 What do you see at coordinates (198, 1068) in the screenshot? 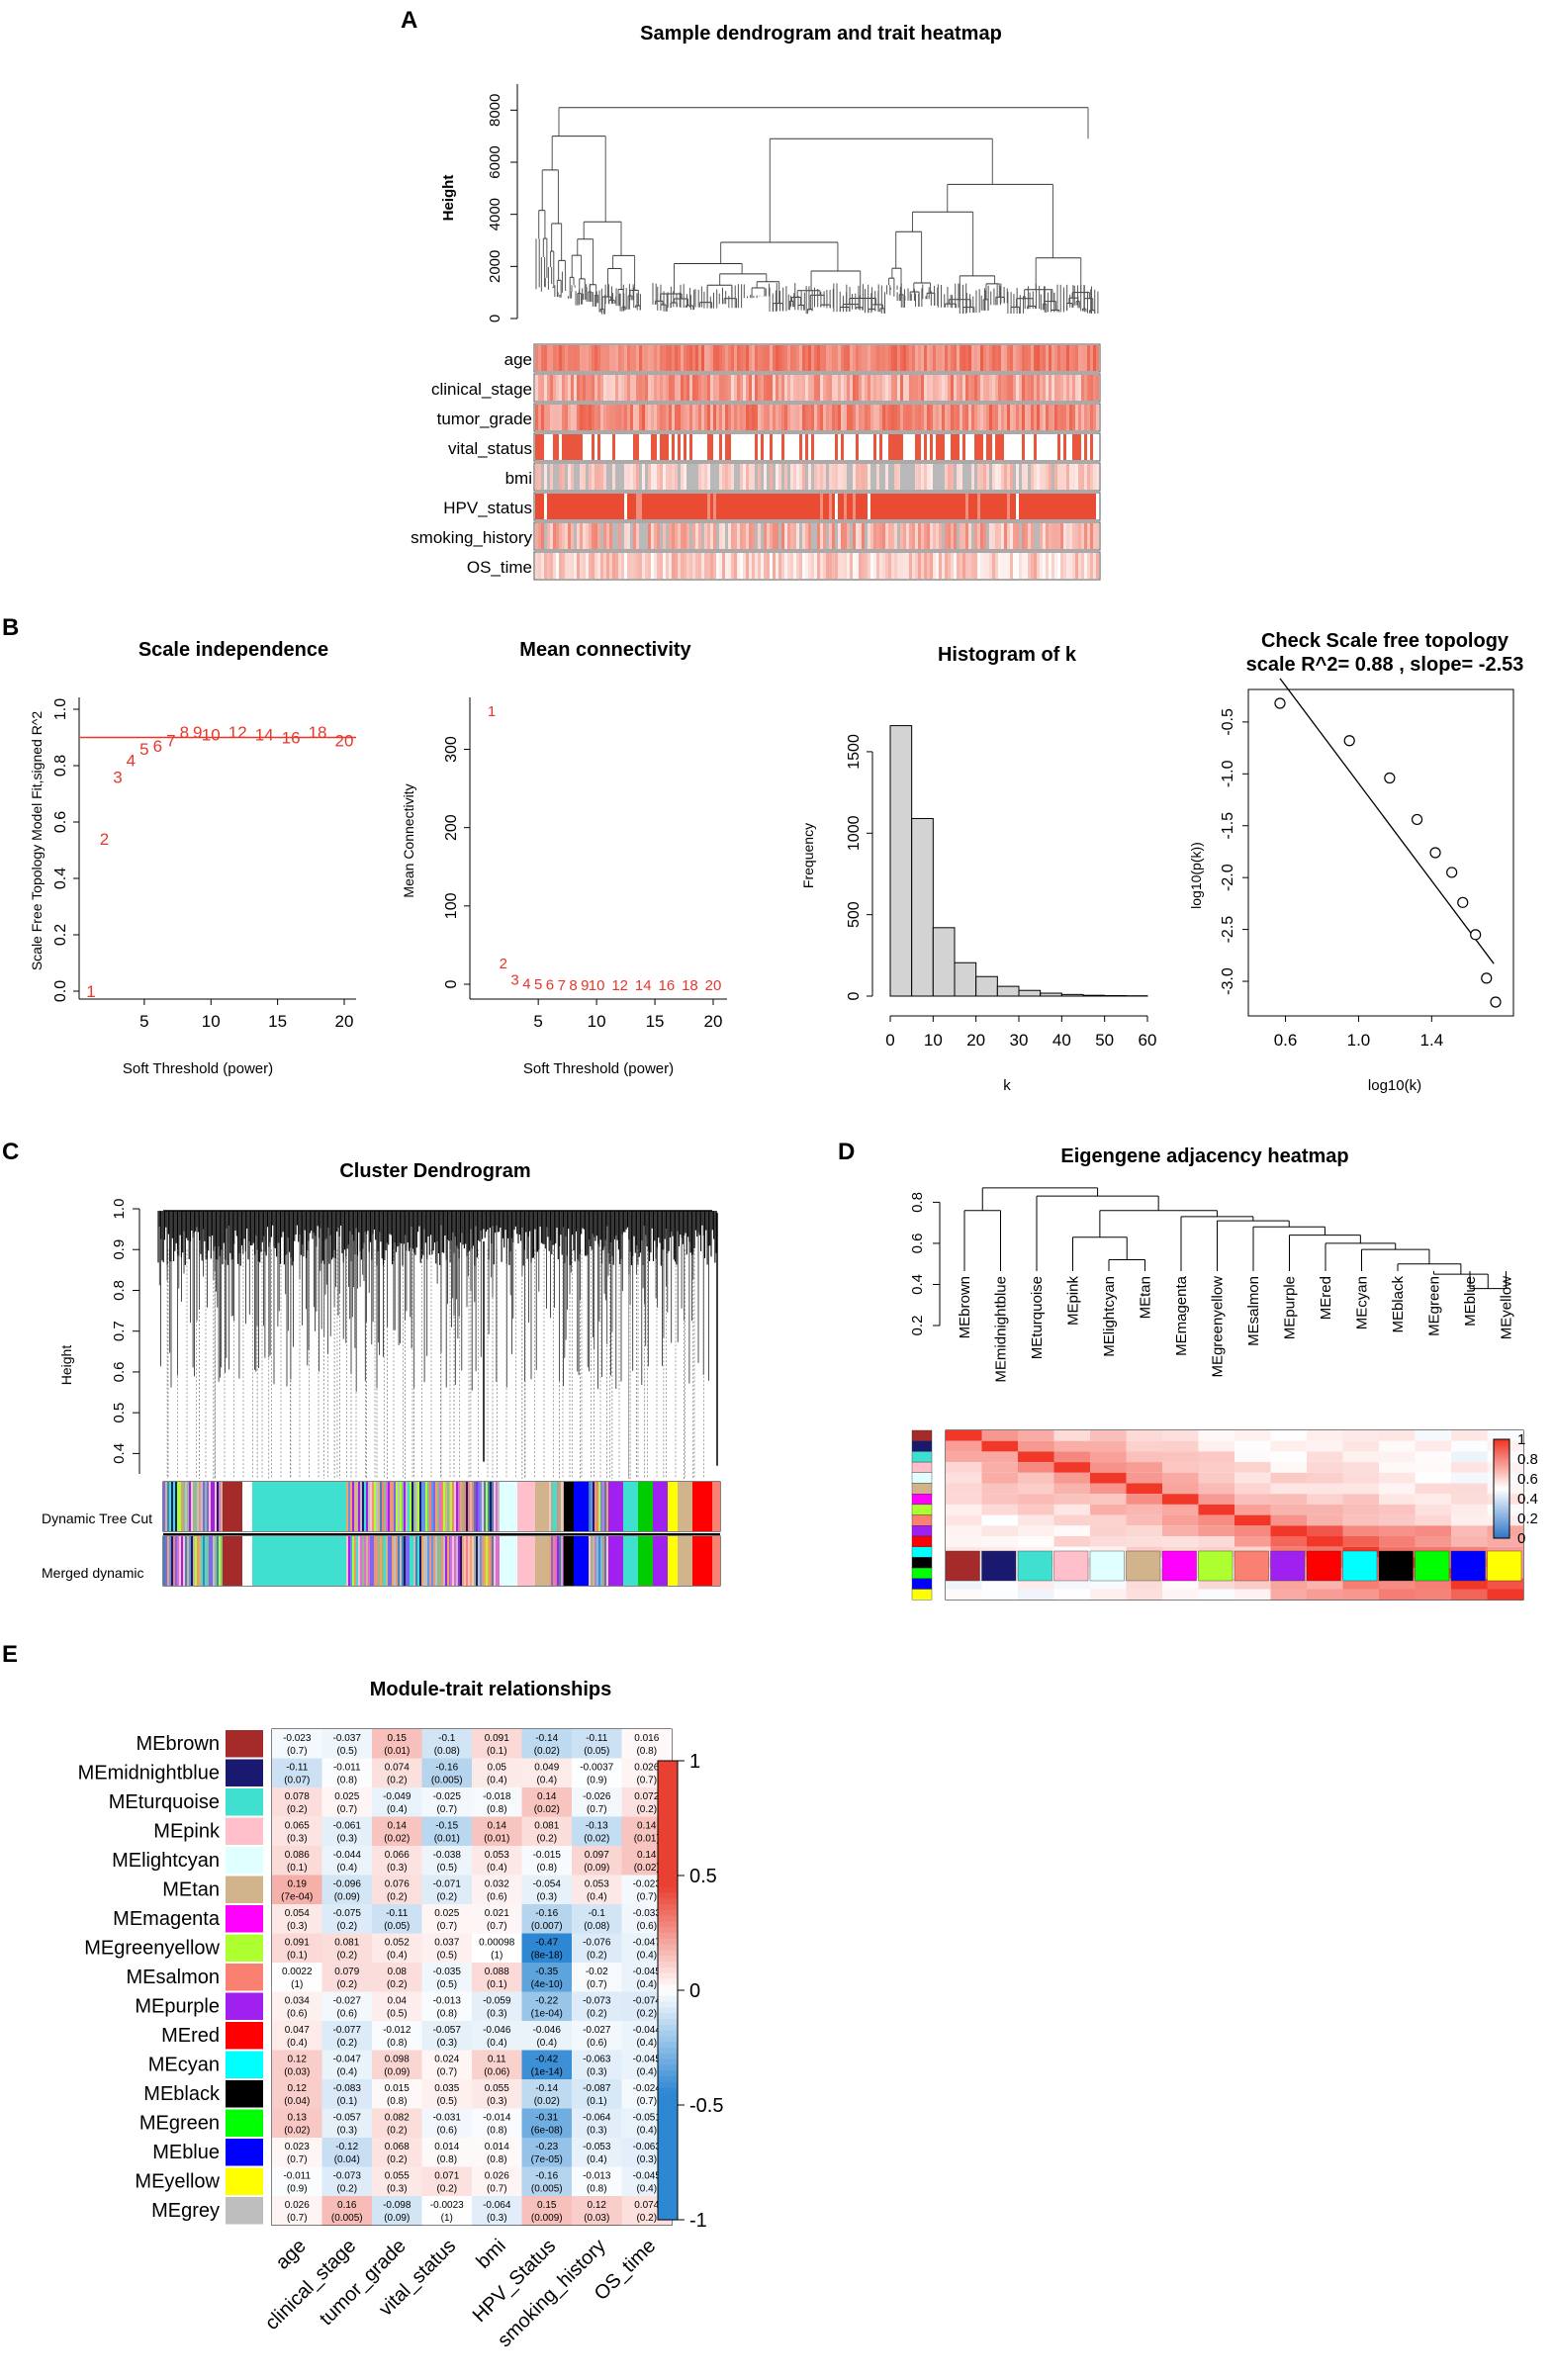
I see `b1-xlabel: Soft Threshold (power)` at bounding box center [198, 1068].